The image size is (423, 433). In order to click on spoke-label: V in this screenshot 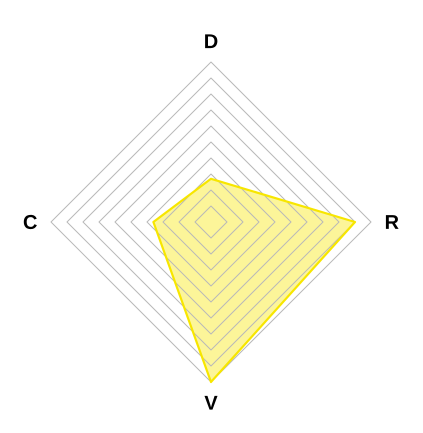, I will do `click(211, 403)`.